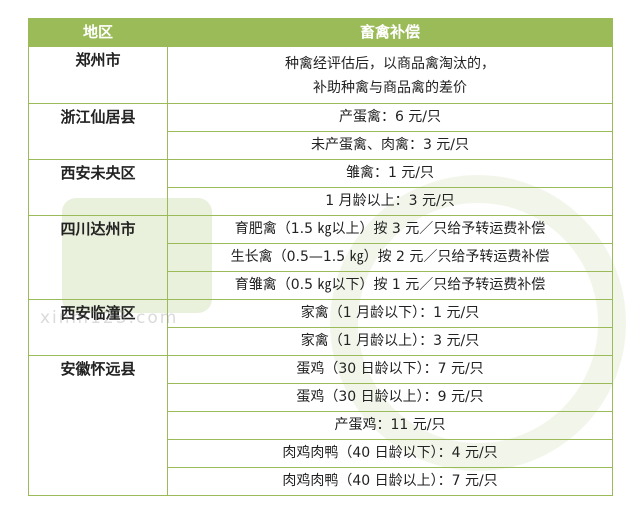 Image resolution: width=640 pixels, height=510 pixels. I want to click on table-row: 产蛋鸡：11 元/只, so click(321, 425).